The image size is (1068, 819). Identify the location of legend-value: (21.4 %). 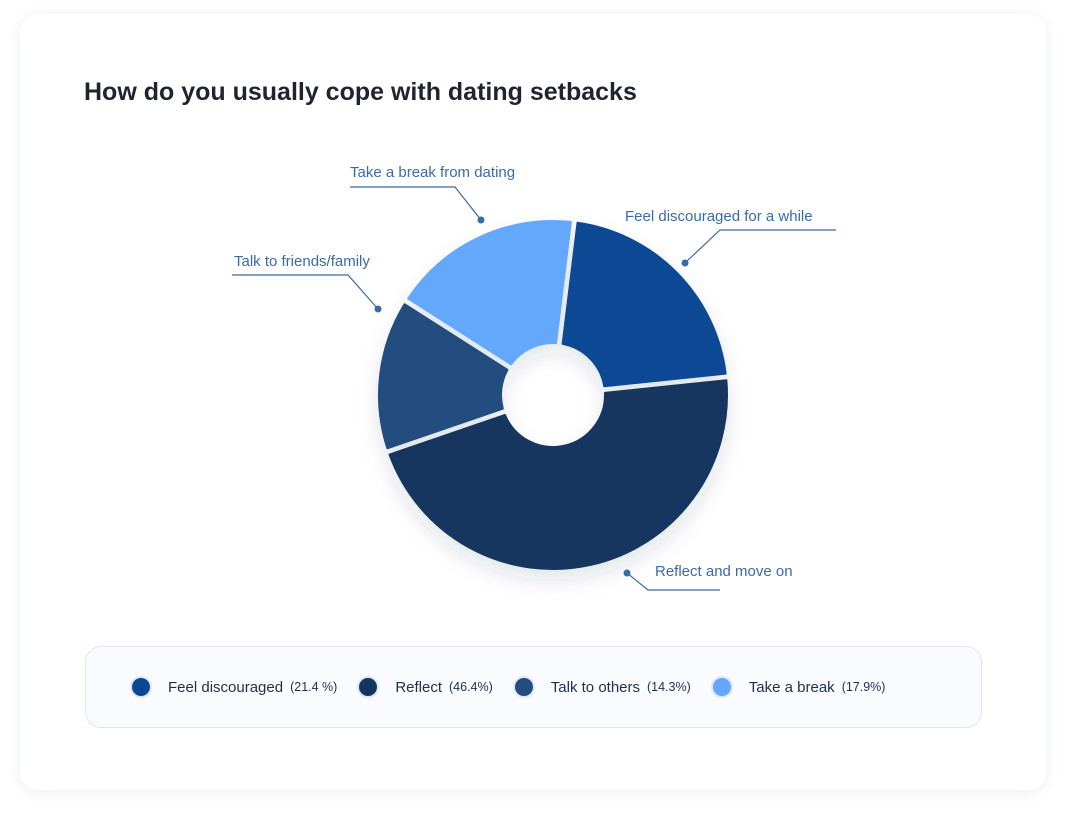
(314, 687).